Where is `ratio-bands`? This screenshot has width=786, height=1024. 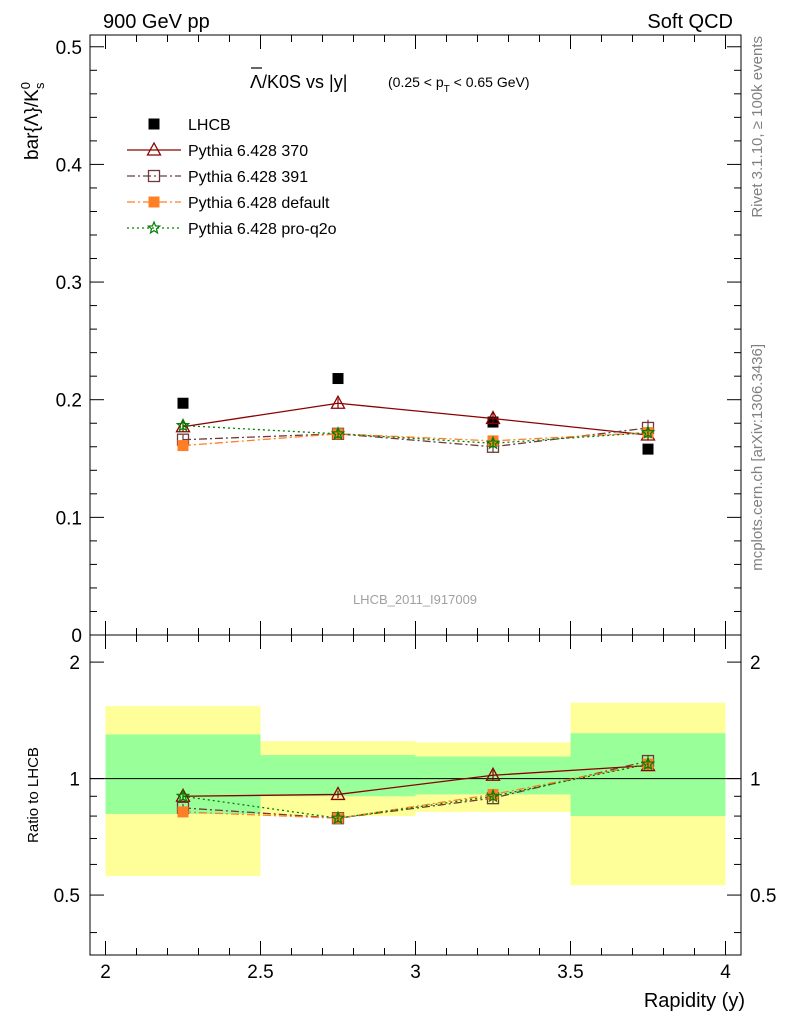 ratio-bands is located at coordinates (415, 794).